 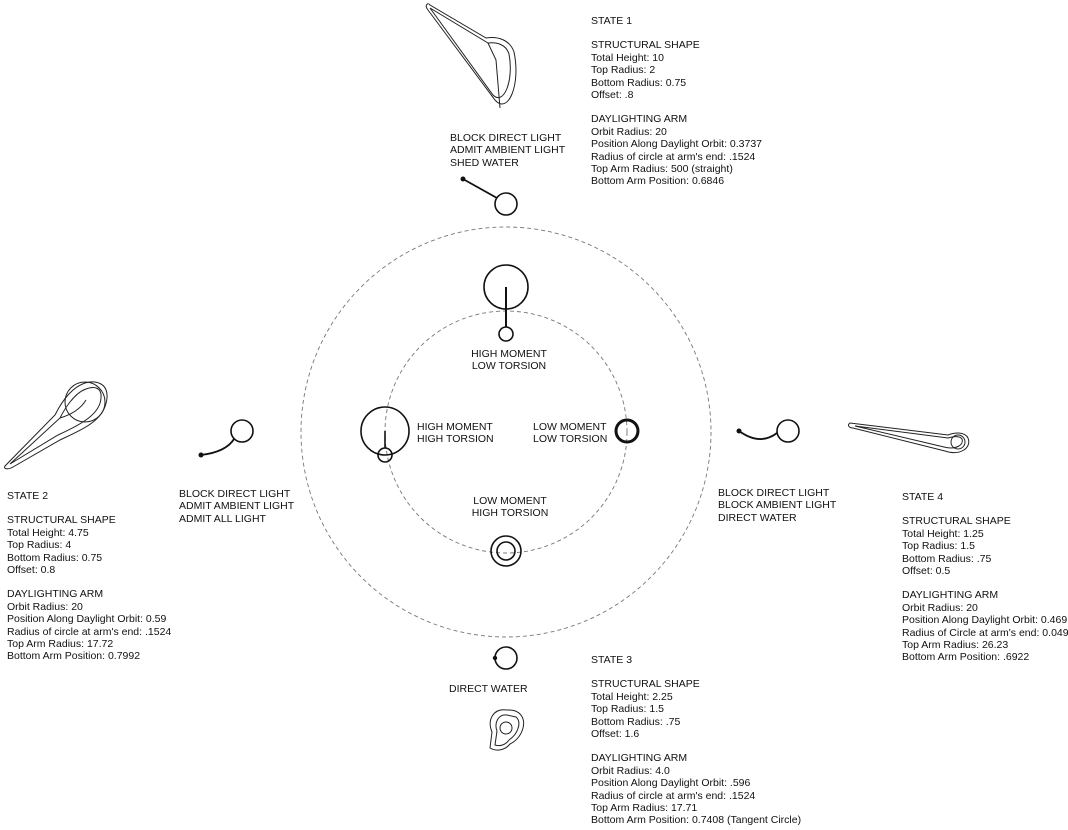 I want to click on state-3-structural-line: Bottom Radius: .75, so click(x=636, y=721).